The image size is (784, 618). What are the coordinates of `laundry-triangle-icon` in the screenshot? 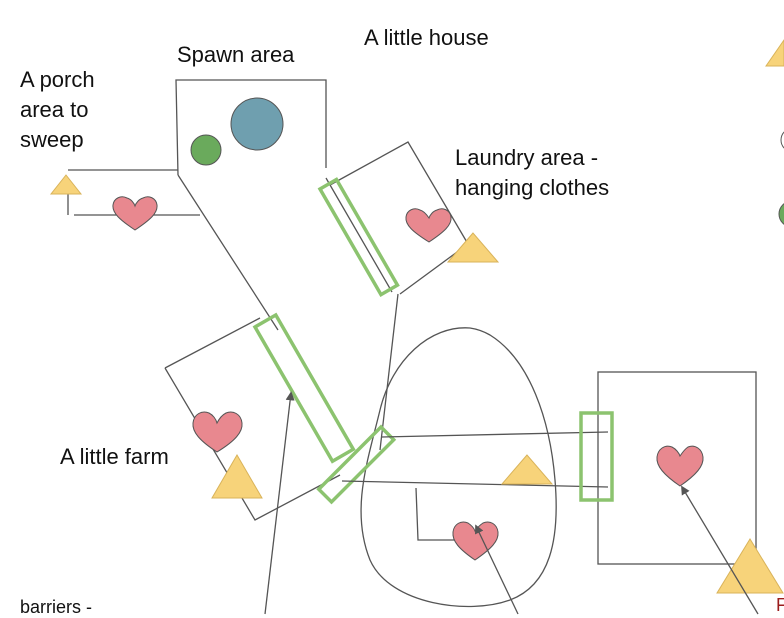 It's located at (473, 247).